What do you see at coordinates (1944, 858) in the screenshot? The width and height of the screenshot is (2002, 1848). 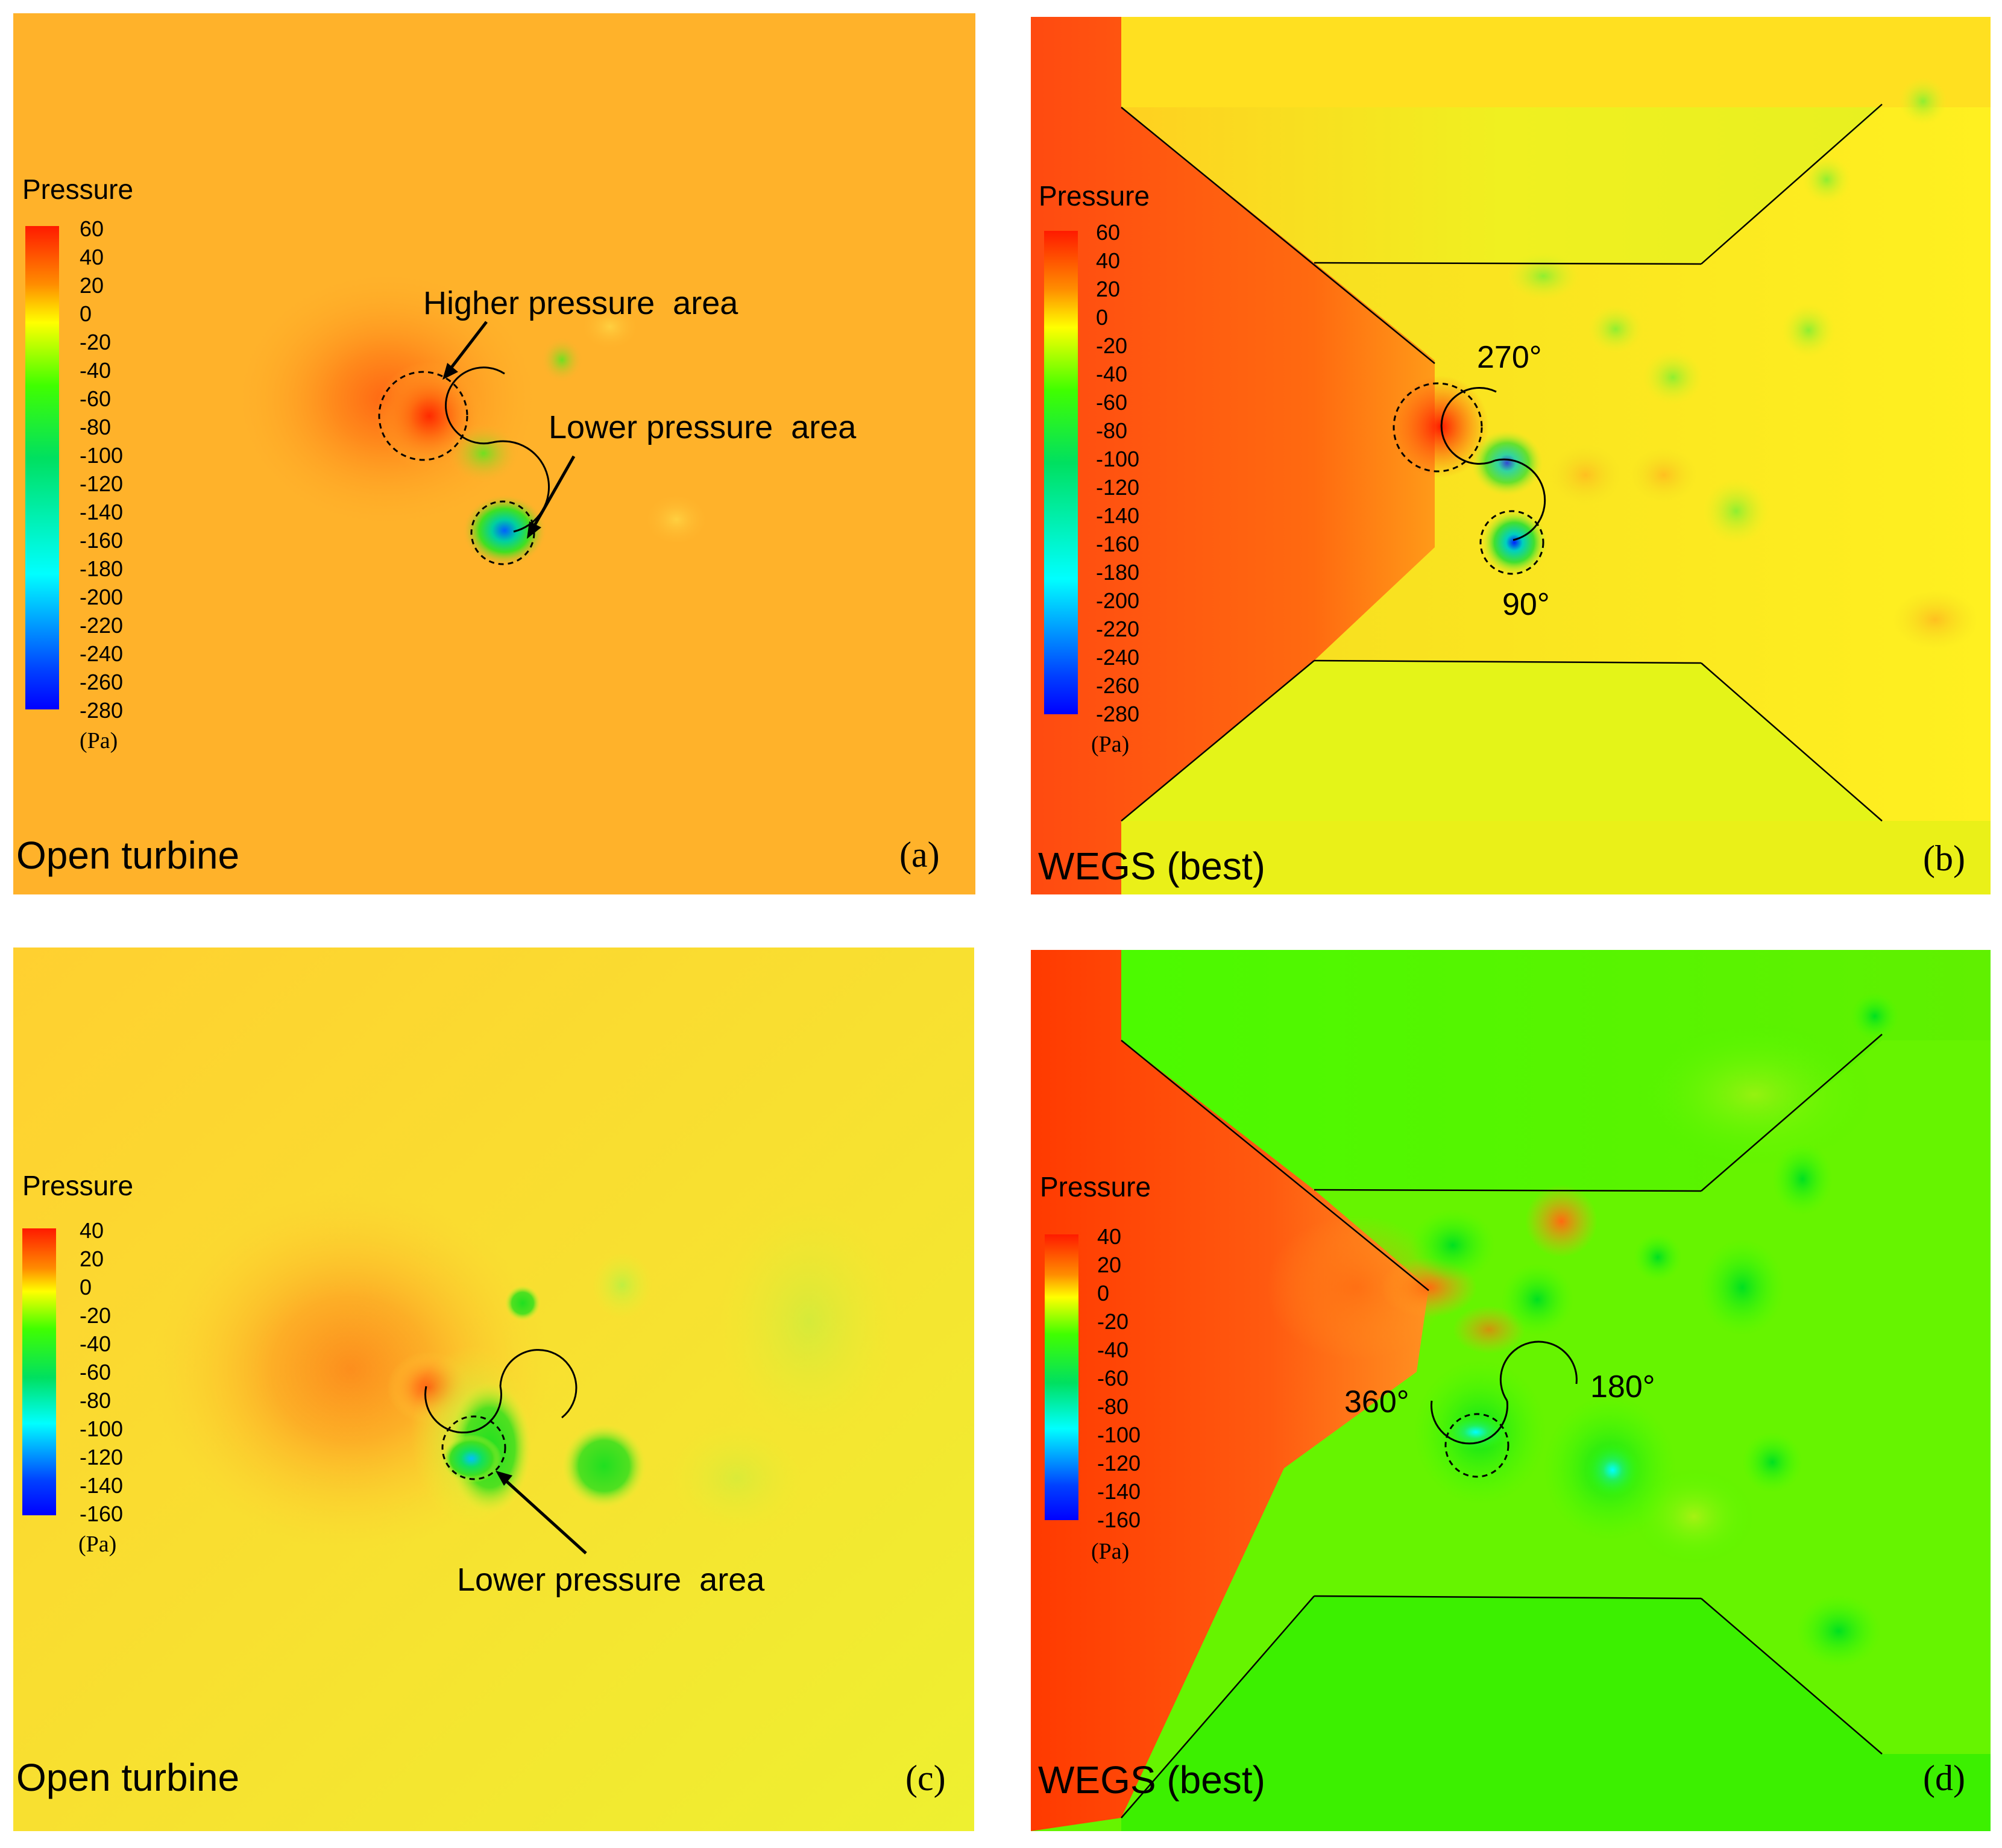 I see `panel-letter: (b)` at bounding box center [1944, 858].